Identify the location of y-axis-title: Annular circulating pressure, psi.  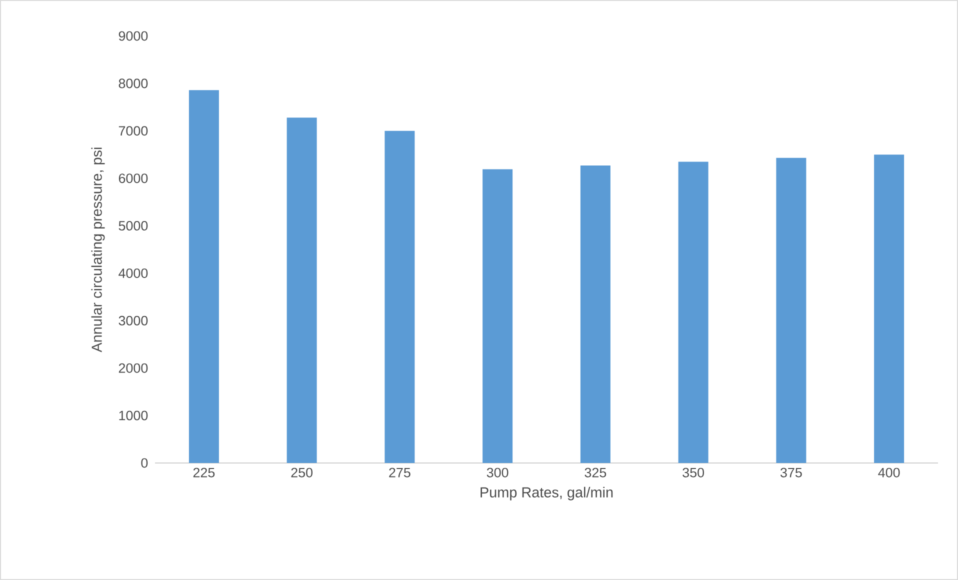
(98, 250).